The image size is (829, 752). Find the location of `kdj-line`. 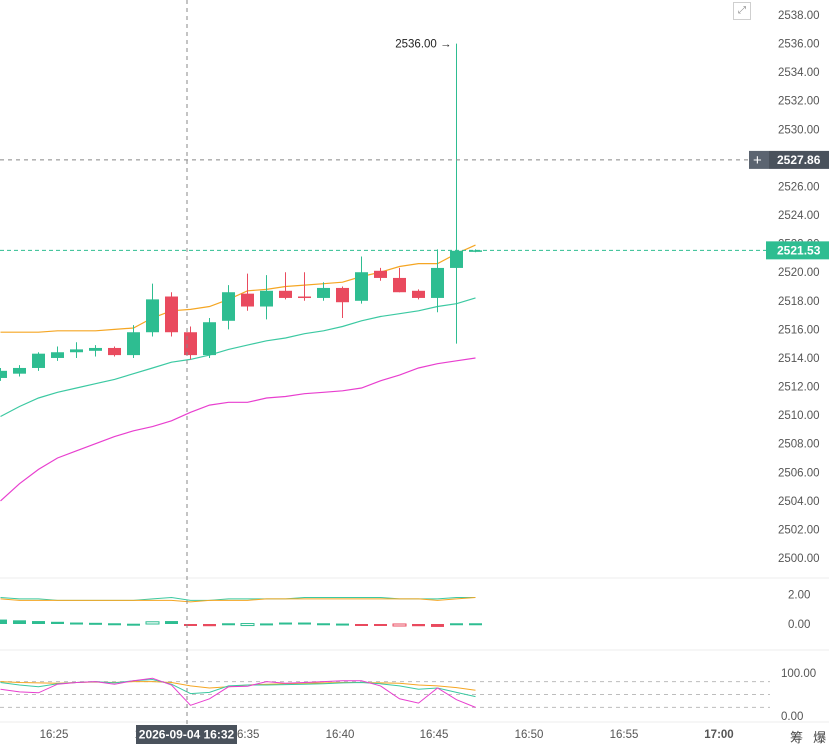

kdj-line is located at coordinates (238, 688).